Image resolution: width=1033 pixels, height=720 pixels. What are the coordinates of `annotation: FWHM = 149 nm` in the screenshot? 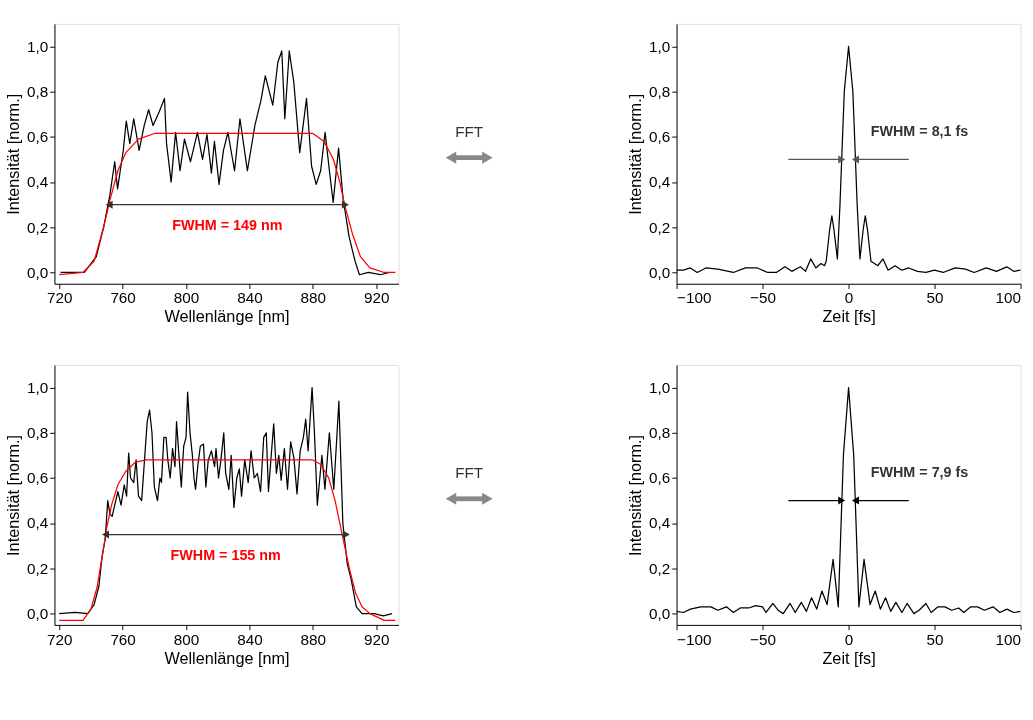 It's located at (227, 225).